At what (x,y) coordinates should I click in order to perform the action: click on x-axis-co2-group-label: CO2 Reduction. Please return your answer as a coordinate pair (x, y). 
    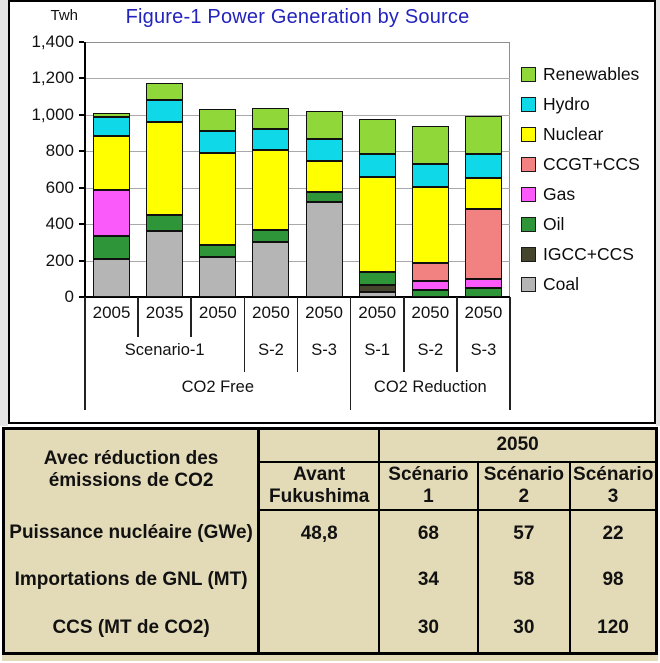
    Looking at the image, I should click on (430, 387).